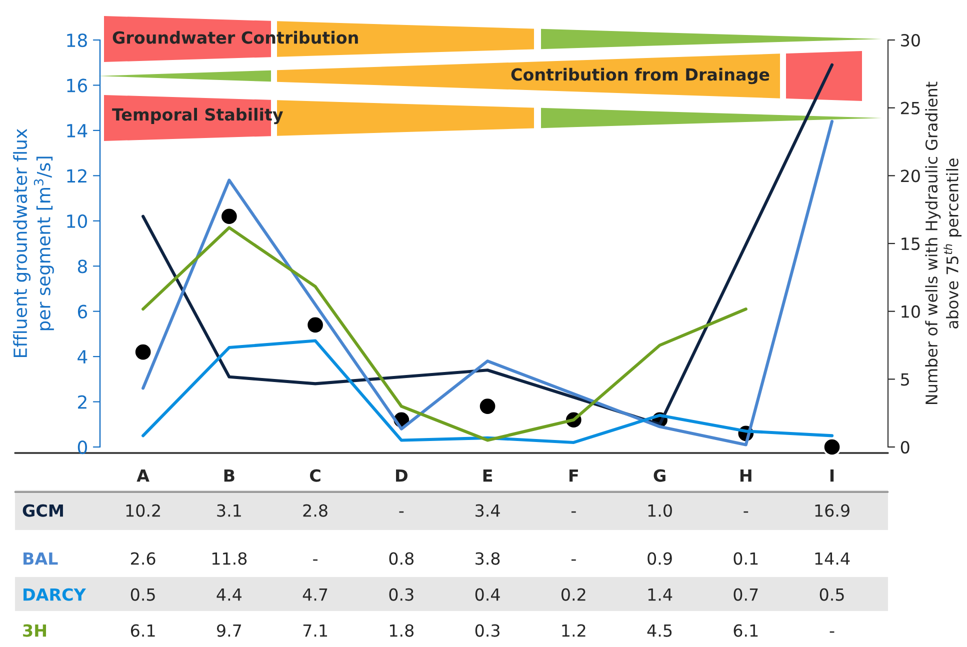 This screenshot has height=647, width=967. What do you see at coordinates (660, 510) in the screenshot?
I see `data-label: 1.0` at bounding box center [660, 510].